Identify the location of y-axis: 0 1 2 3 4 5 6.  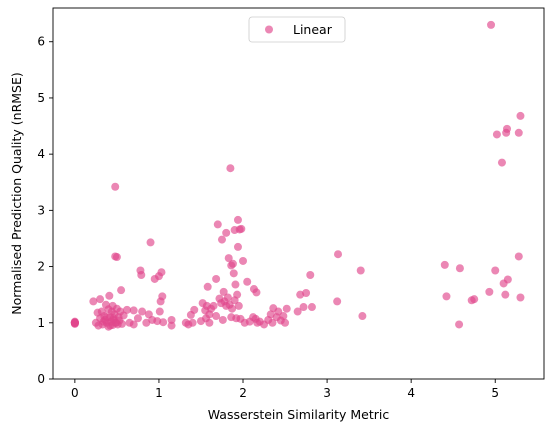
(45, 210).